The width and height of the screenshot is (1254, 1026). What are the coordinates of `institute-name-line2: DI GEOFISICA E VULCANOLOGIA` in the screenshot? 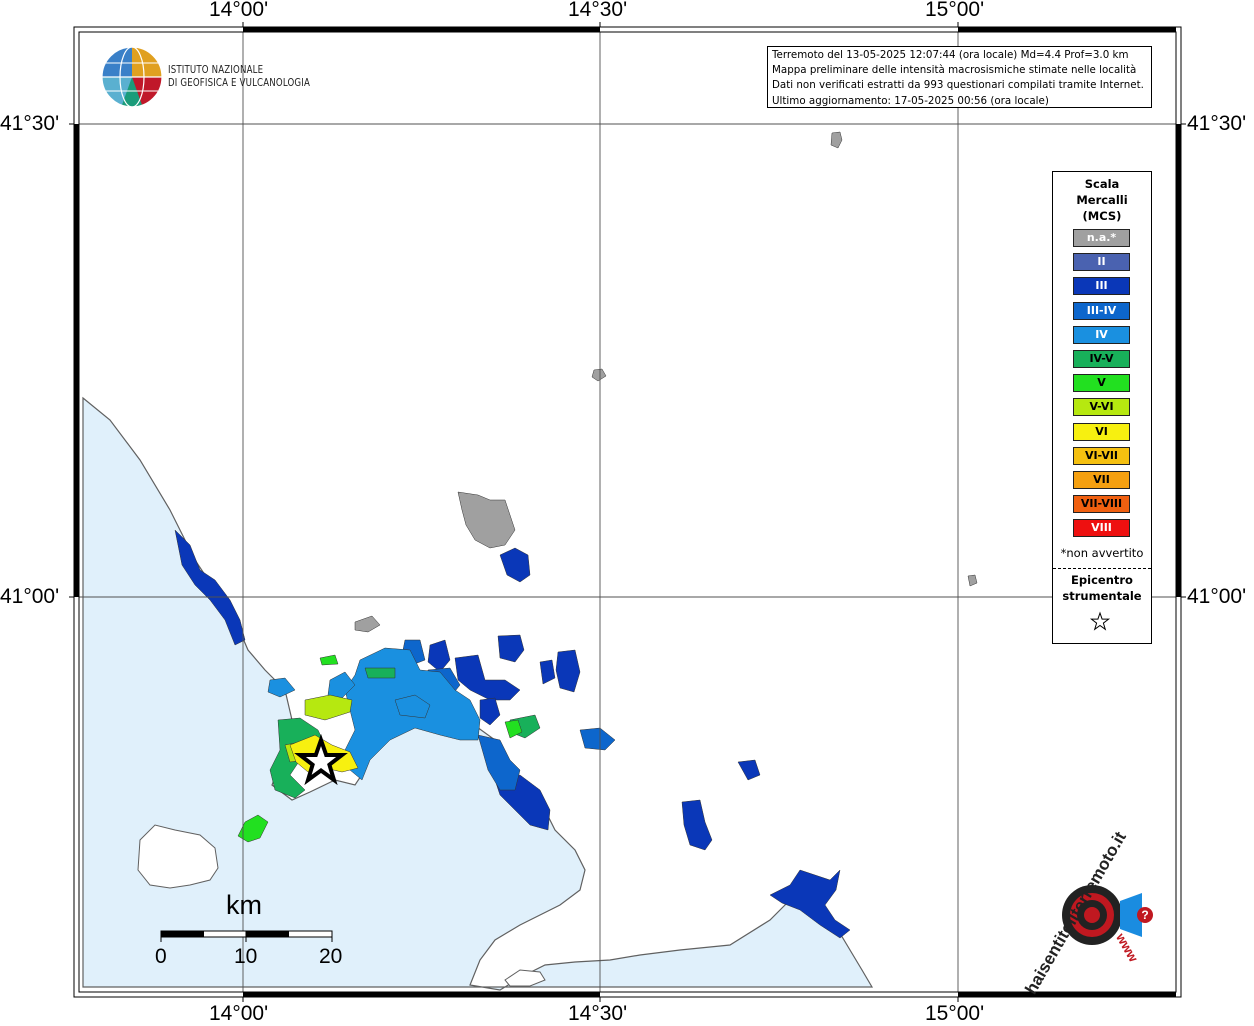 It's located at (239, 83).